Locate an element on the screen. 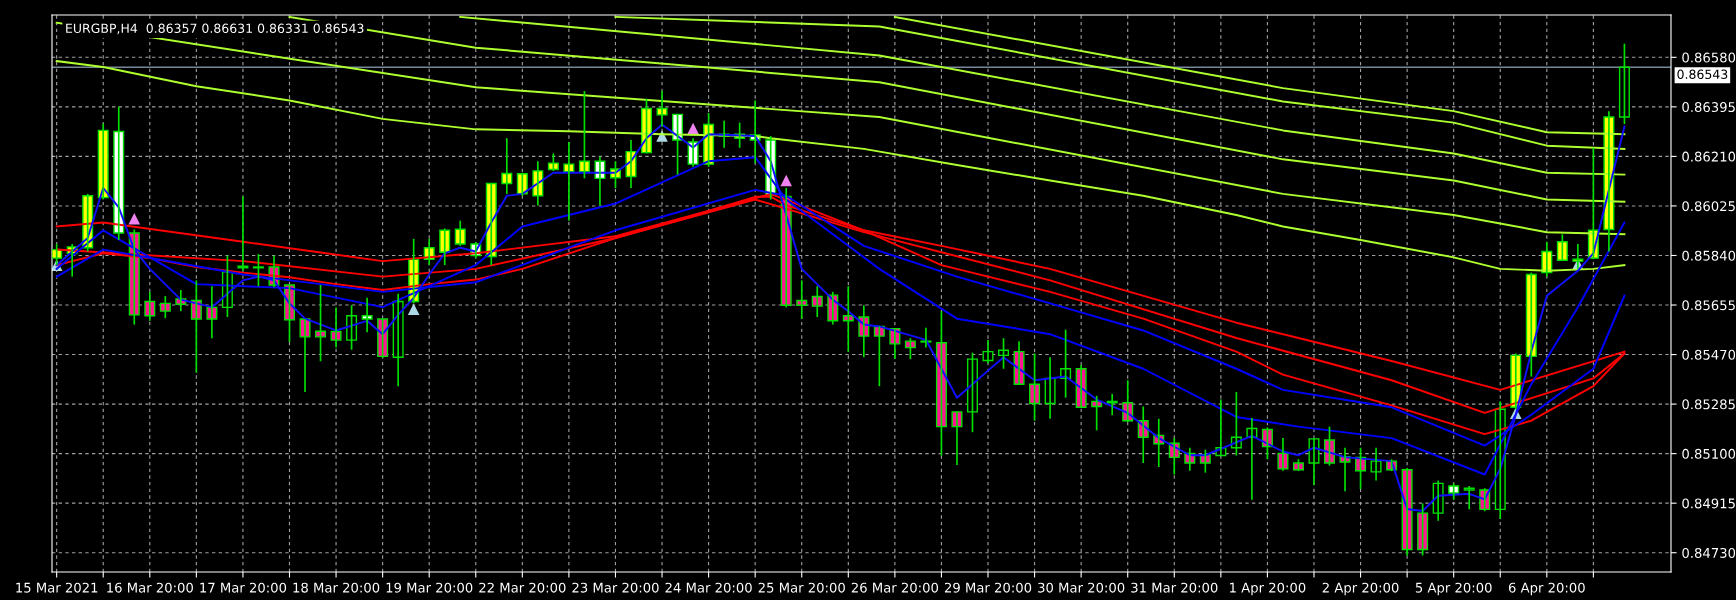 This screenshot has height=600, width=1736. y-tick-label: 0.86025 is located at coordinates (1708, 206).